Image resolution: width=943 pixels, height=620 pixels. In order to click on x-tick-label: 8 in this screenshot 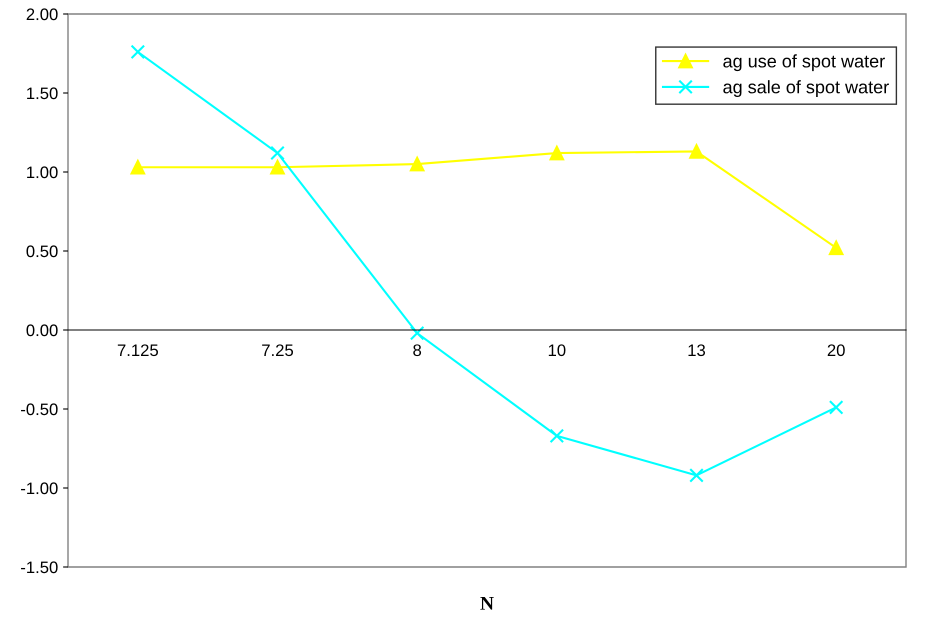, I will do `click(417, 350)`.